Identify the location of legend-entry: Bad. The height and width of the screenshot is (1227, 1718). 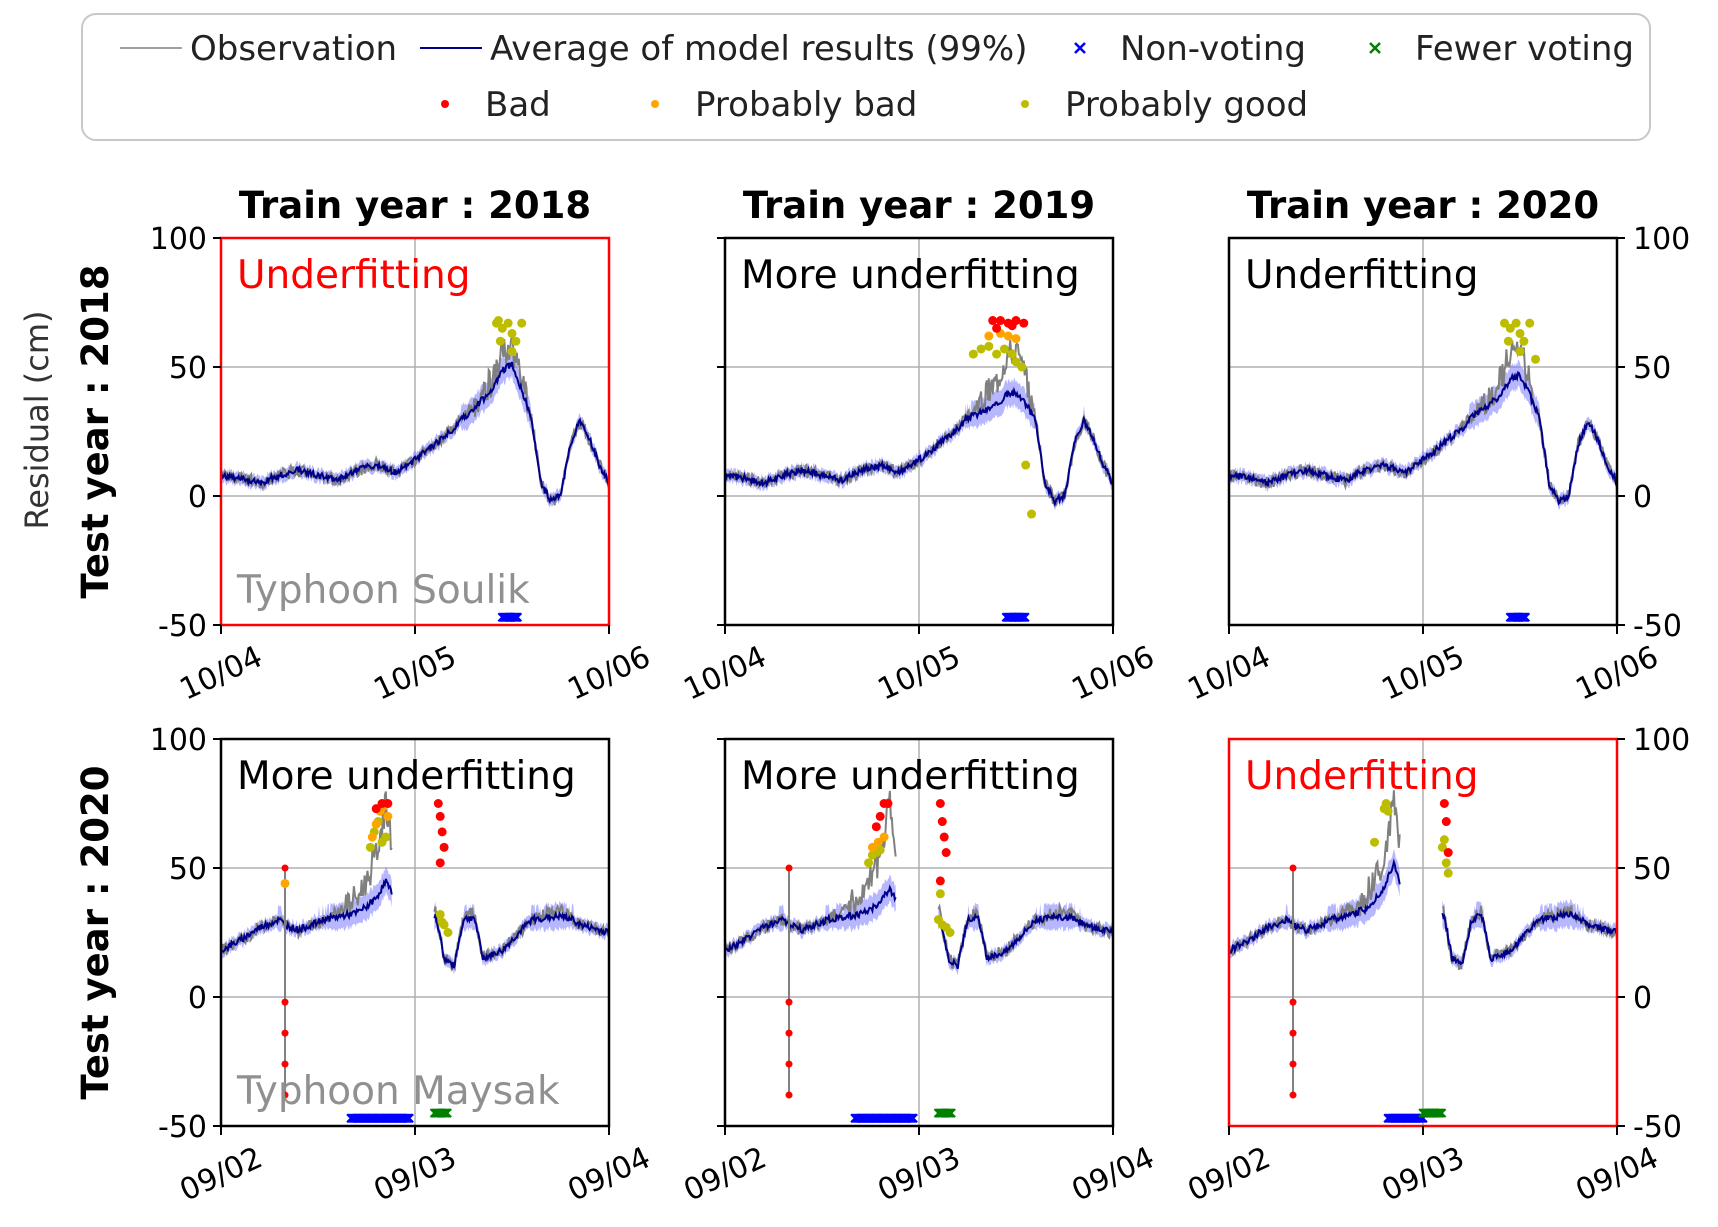
(496, 105).